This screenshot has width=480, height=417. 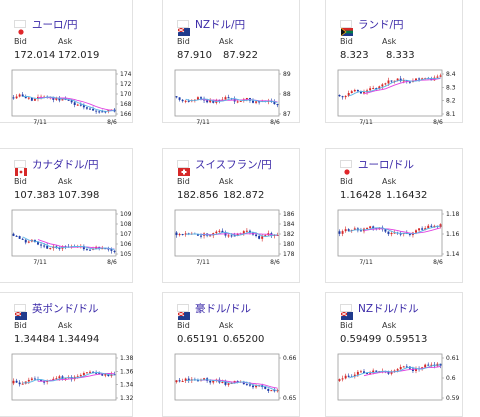 I want to click on y-tick-label: 186, so click(x=289, y=214).